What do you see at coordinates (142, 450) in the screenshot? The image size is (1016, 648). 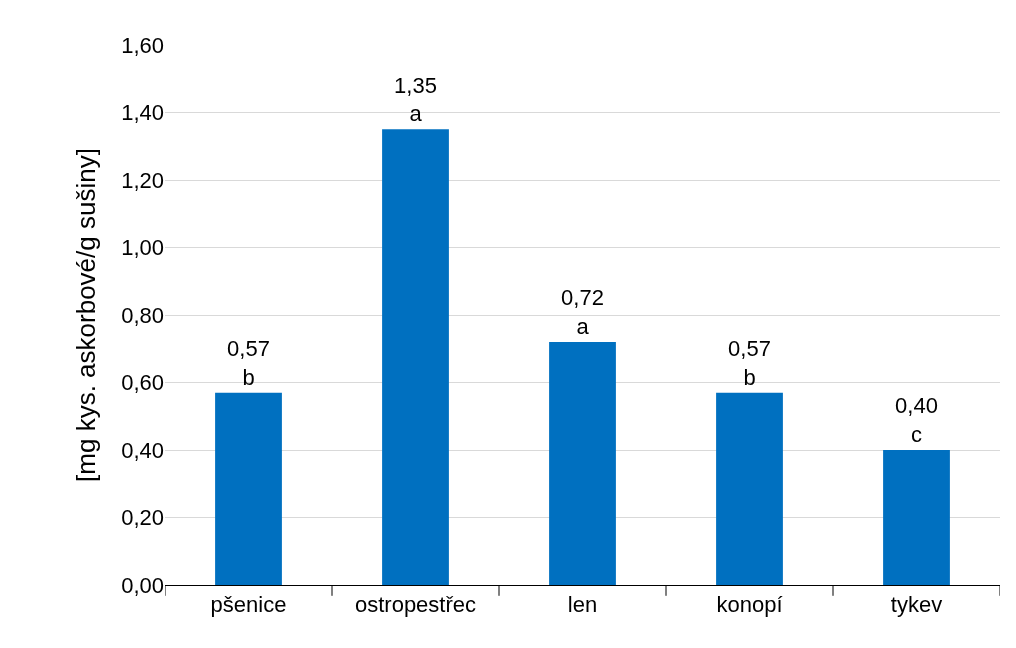 I see `y-tick-label: 0,40` at bounding box center [142, 450].